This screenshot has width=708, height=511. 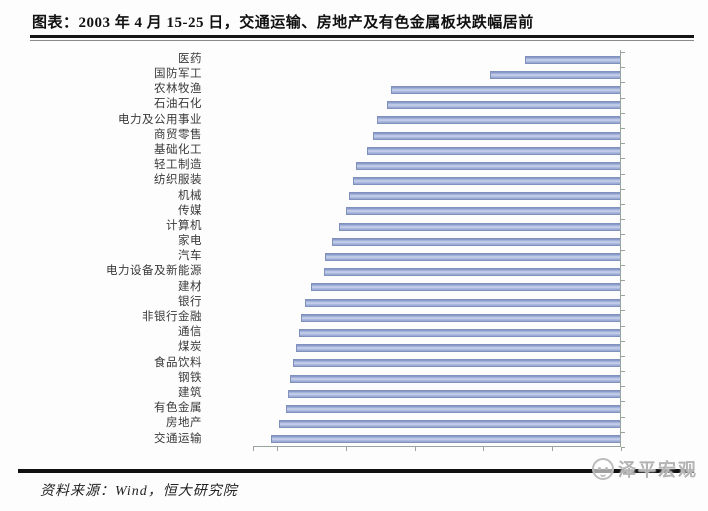 What do you see at coordinates (362, 40) in the screenshot?
I see `title-rule-thin` at bounding box center [362, 40].